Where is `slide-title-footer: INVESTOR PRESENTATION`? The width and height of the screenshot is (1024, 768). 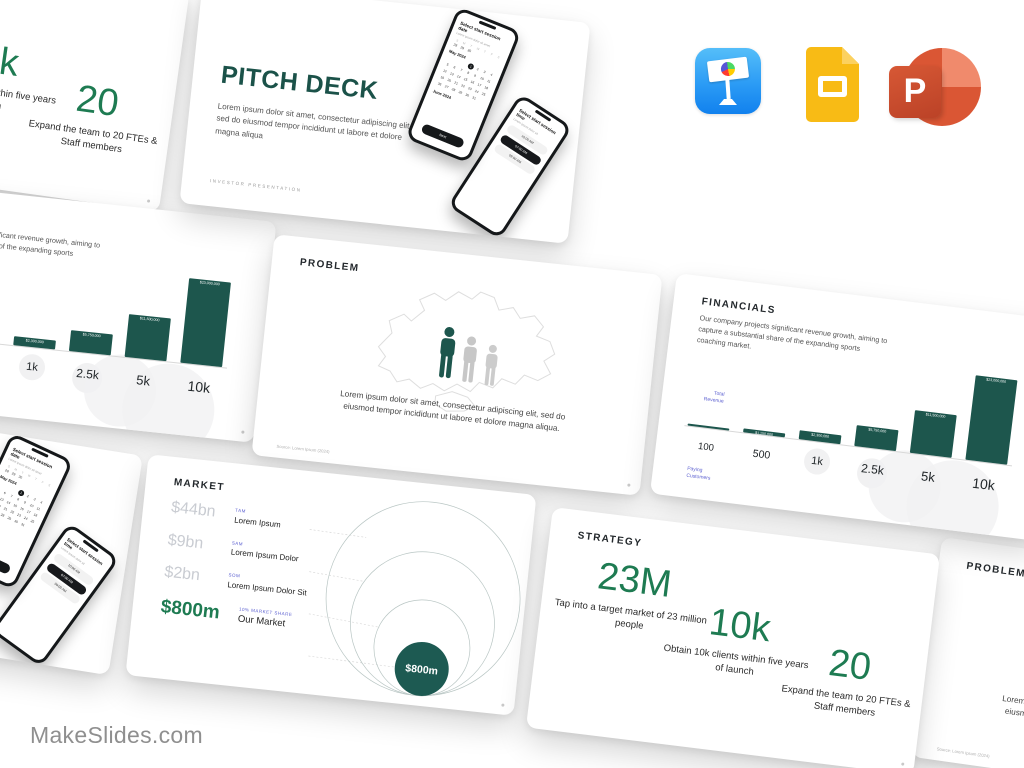
slide-title-footer: INVESTOR PRESENTATION is located at coordinates (255, 185).